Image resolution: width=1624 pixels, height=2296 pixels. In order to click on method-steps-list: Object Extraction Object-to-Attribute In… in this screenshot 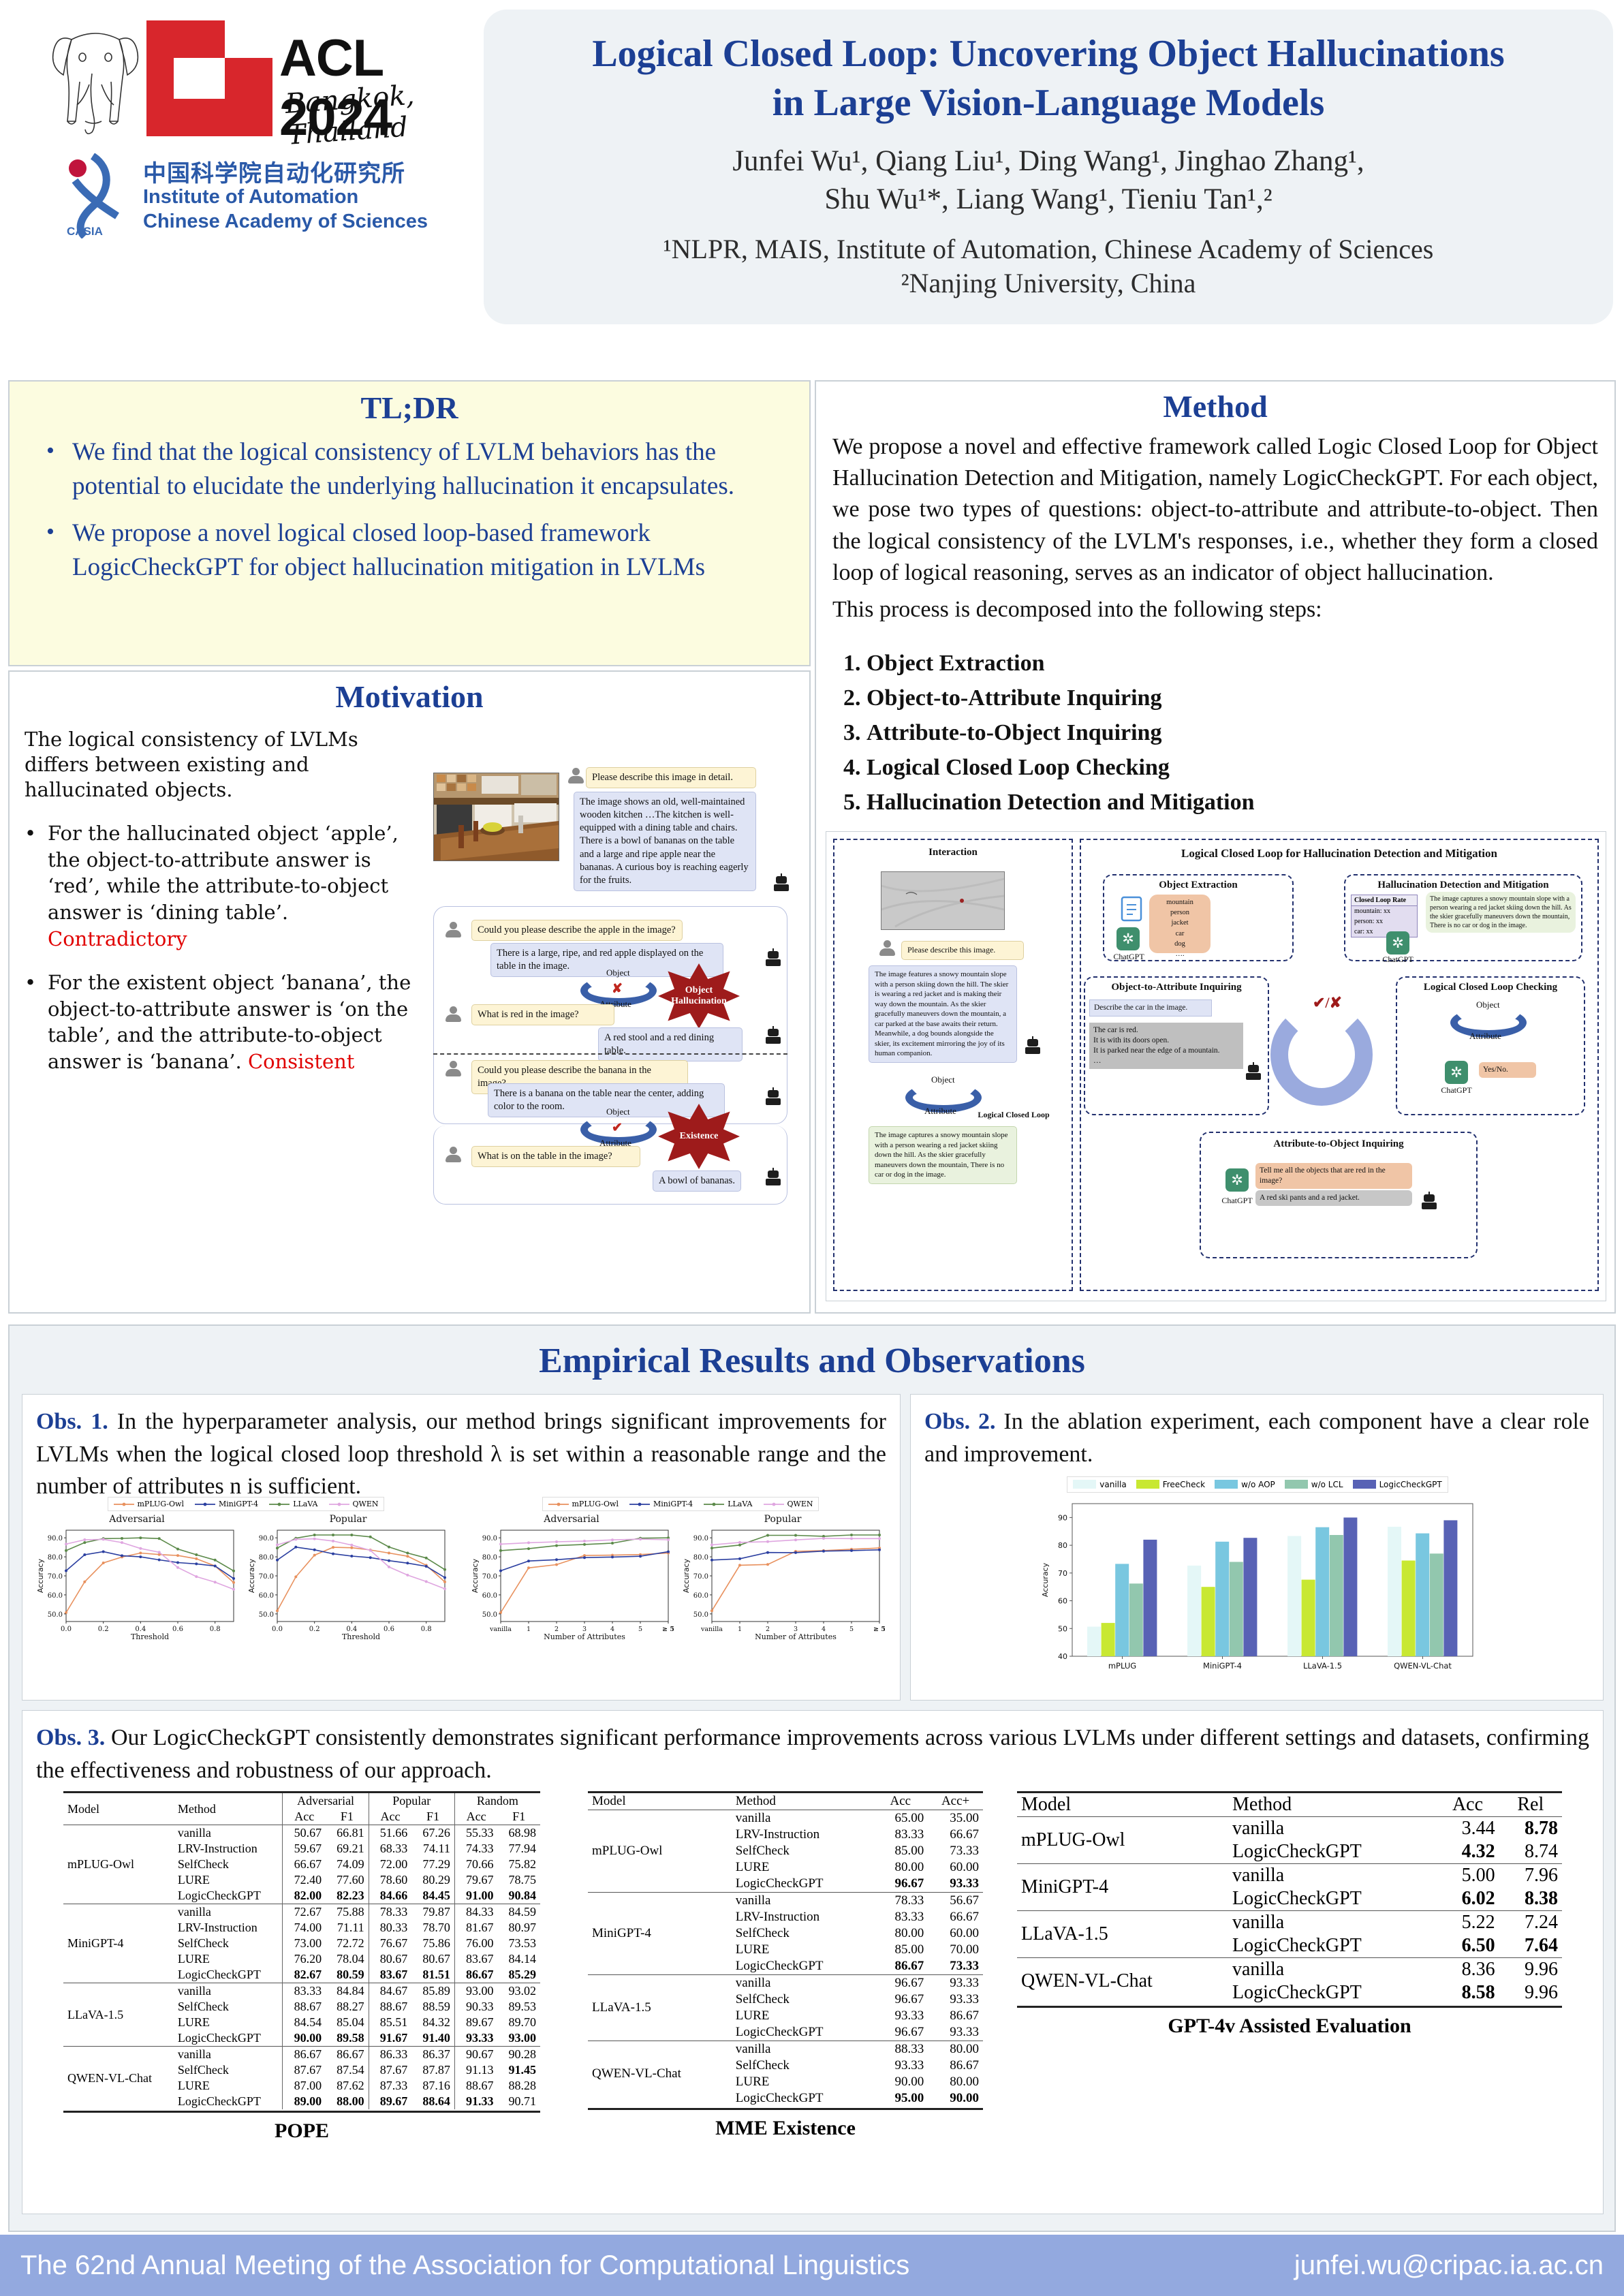, I will do `click(1223, 733)`.